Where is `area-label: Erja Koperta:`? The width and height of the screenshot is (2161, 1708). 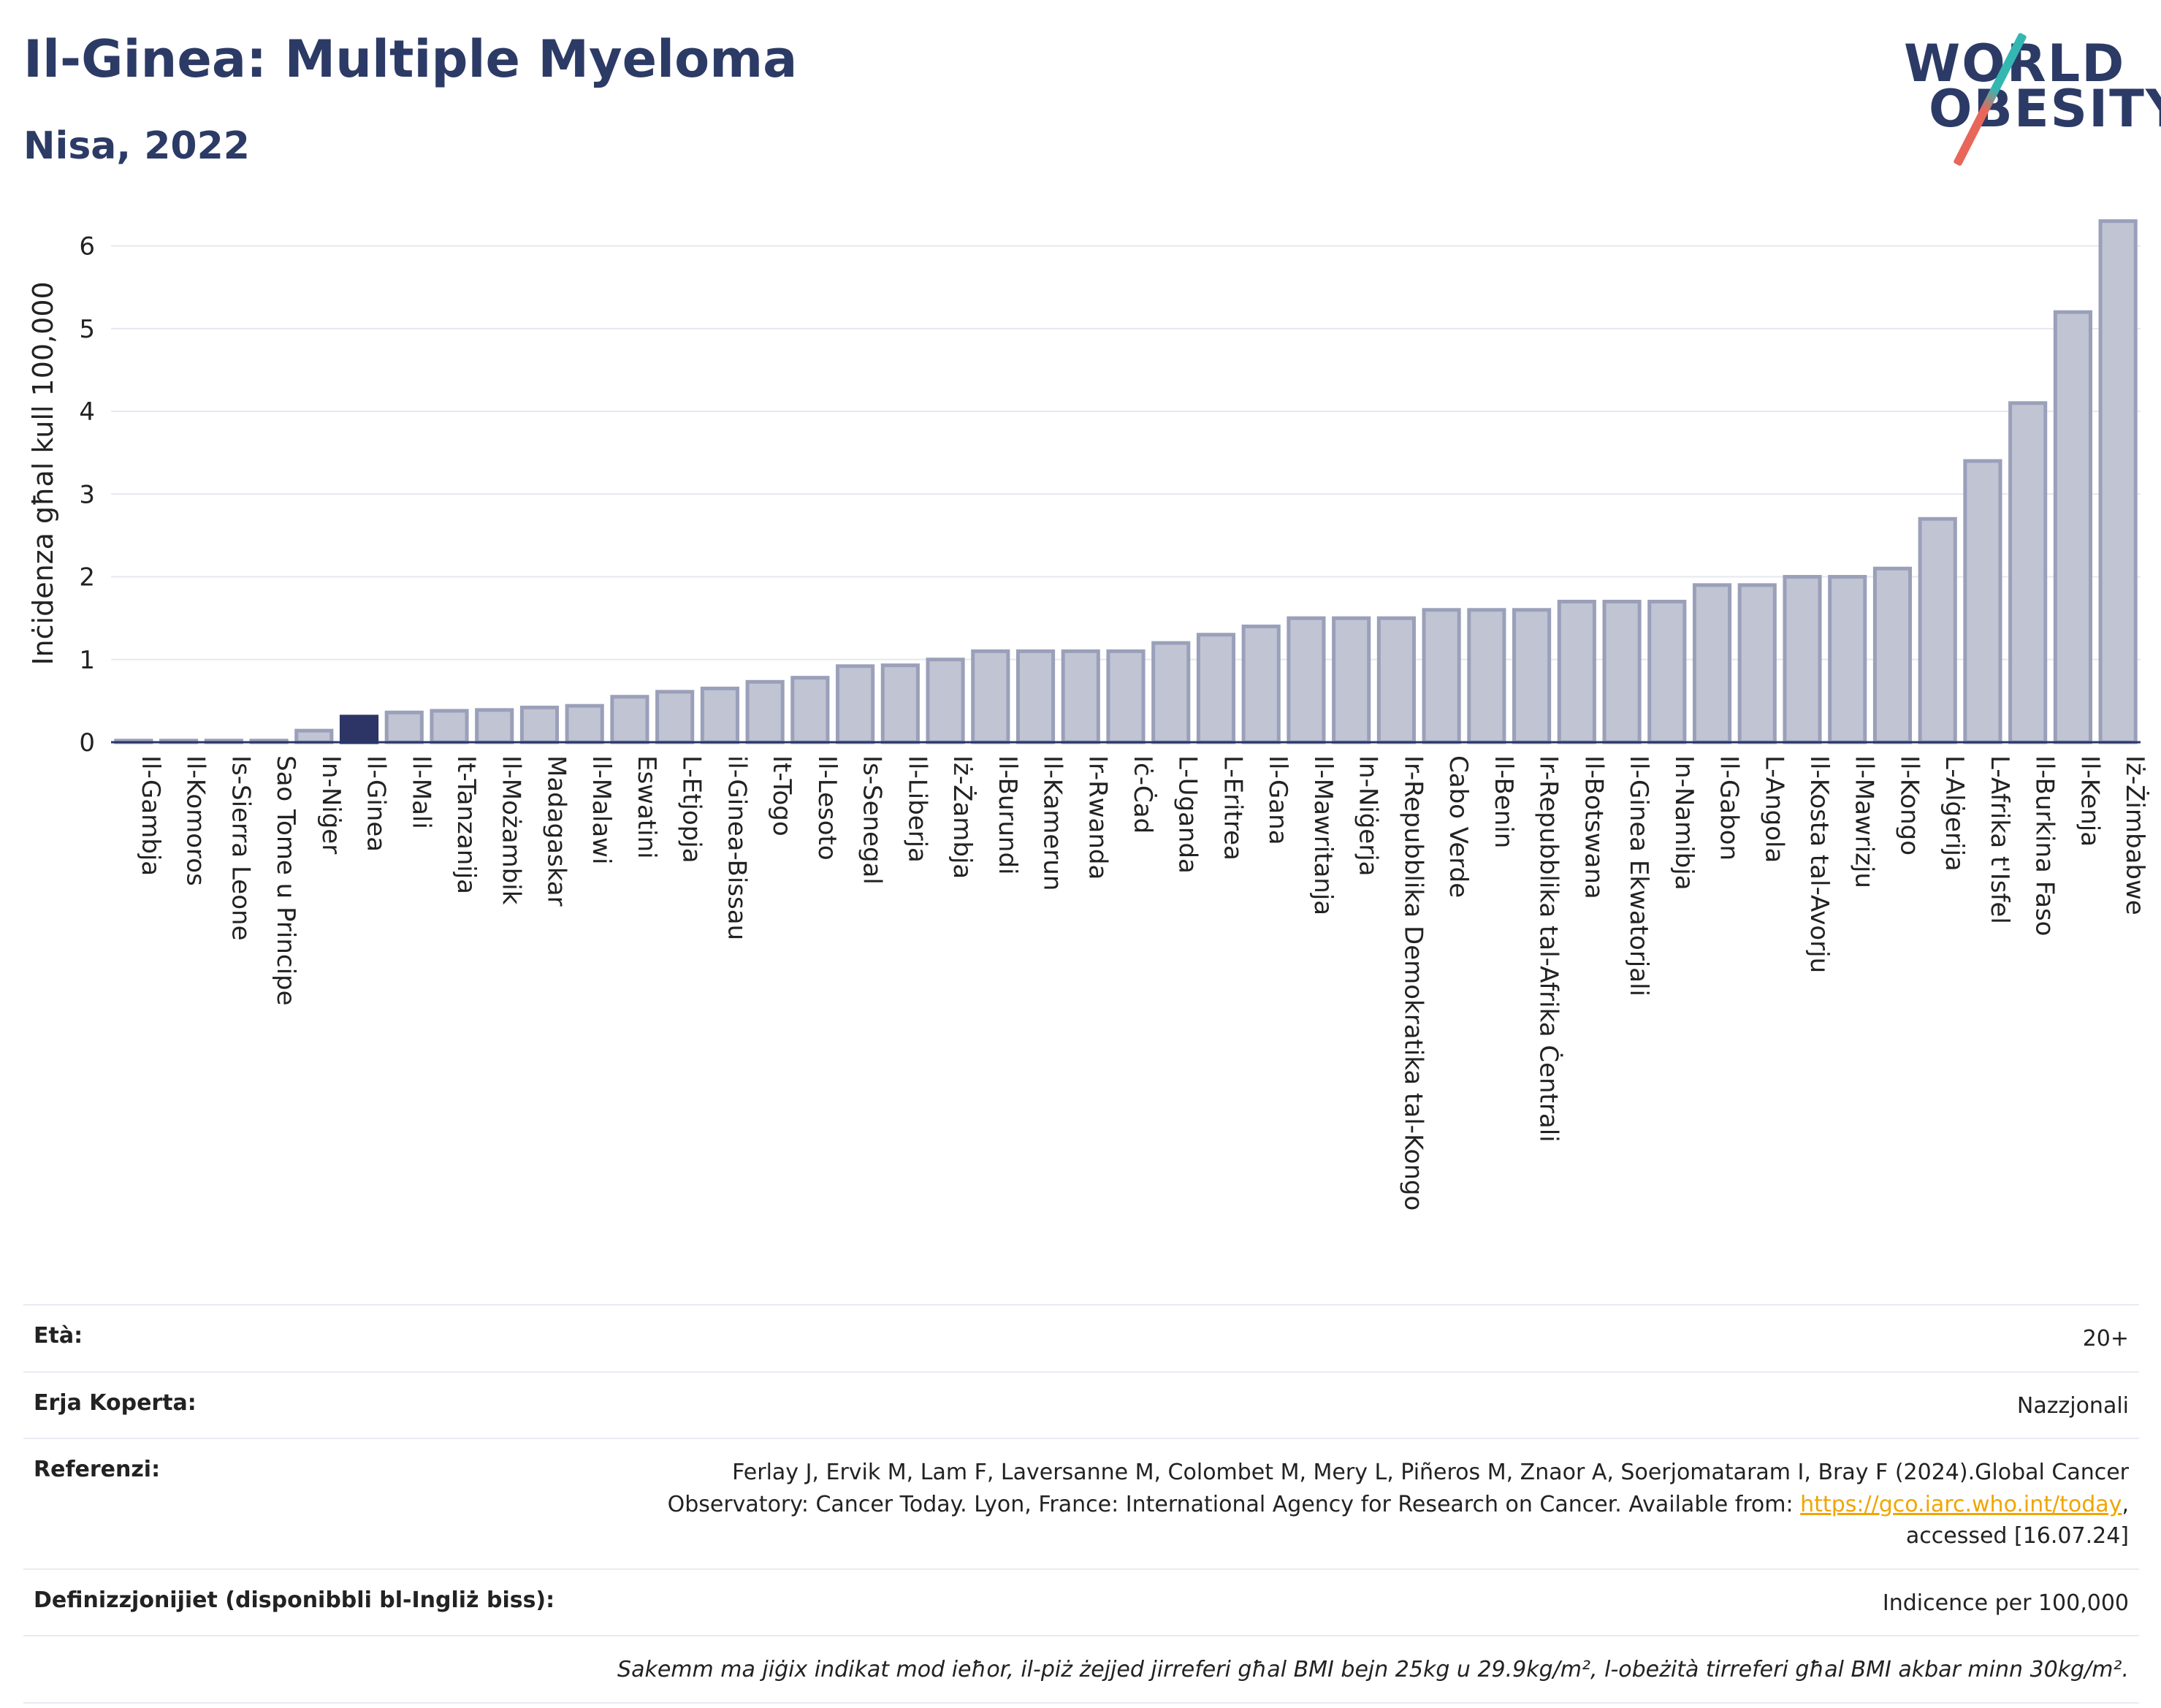
area-label: Erja Koperta: is located at coordinates (116, 1402).